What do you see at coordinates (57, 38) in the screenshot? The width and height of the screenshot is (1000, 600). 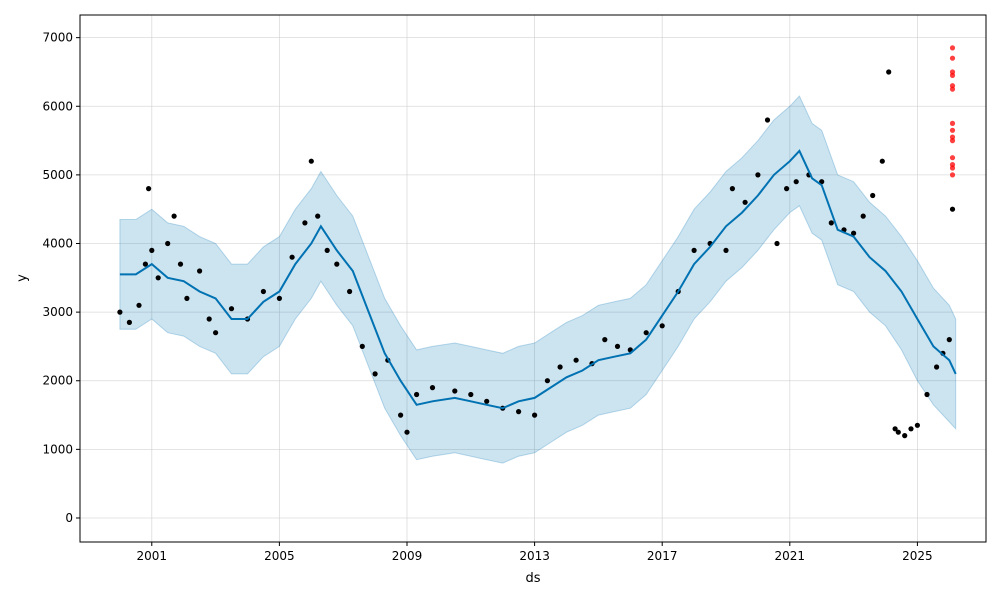 I see `y-tick-label: 7000` at bounding box center [57, 38].